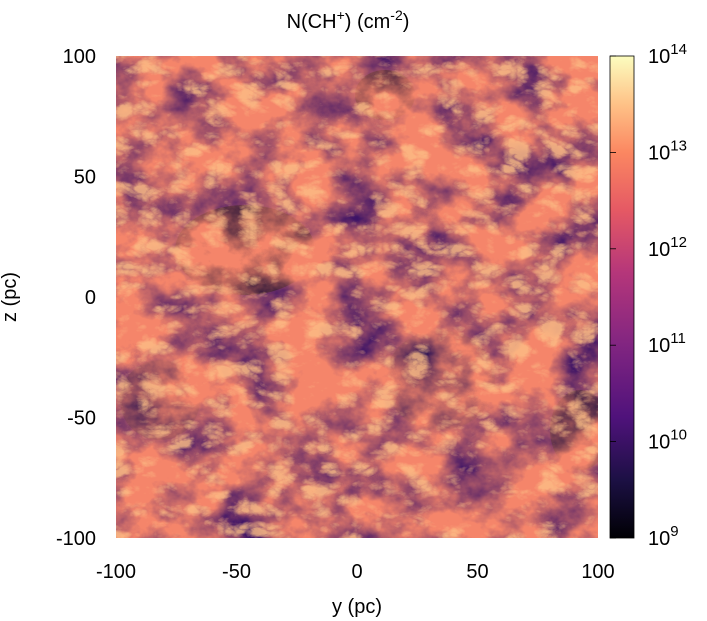  What do you see at coordinates (678, 242) in the screenshot?
I see `colorbar-tick-exponent: 12` at bounding box center [678, 242].